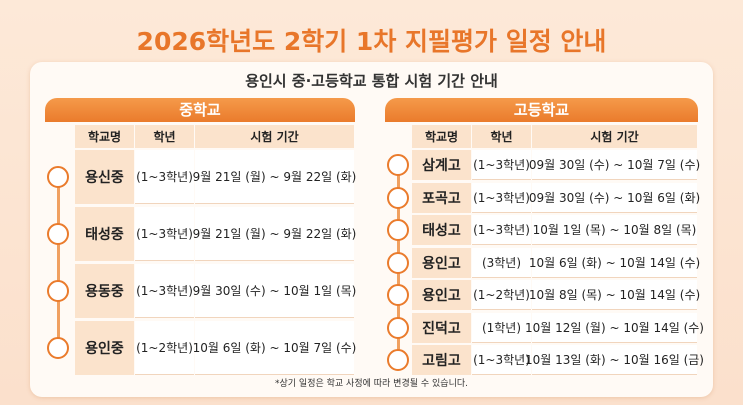  What do you see at coordinates (614, 165) in the screenshot?
I see `period: 09월 30일 (수) ~ 10월 7일 (수)` at bounding box center [614, 165].